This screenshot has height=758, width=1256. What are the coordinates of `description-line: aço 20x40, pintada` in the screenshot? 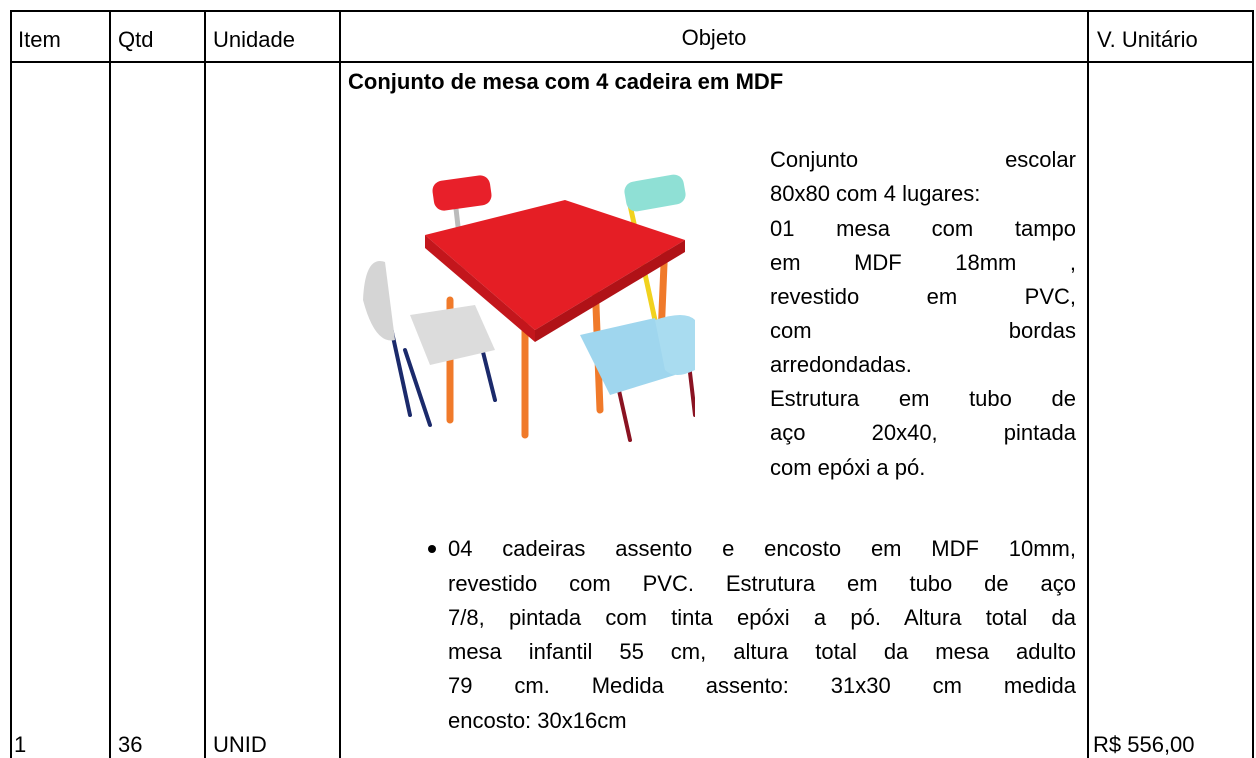 It's located at (923, 432).